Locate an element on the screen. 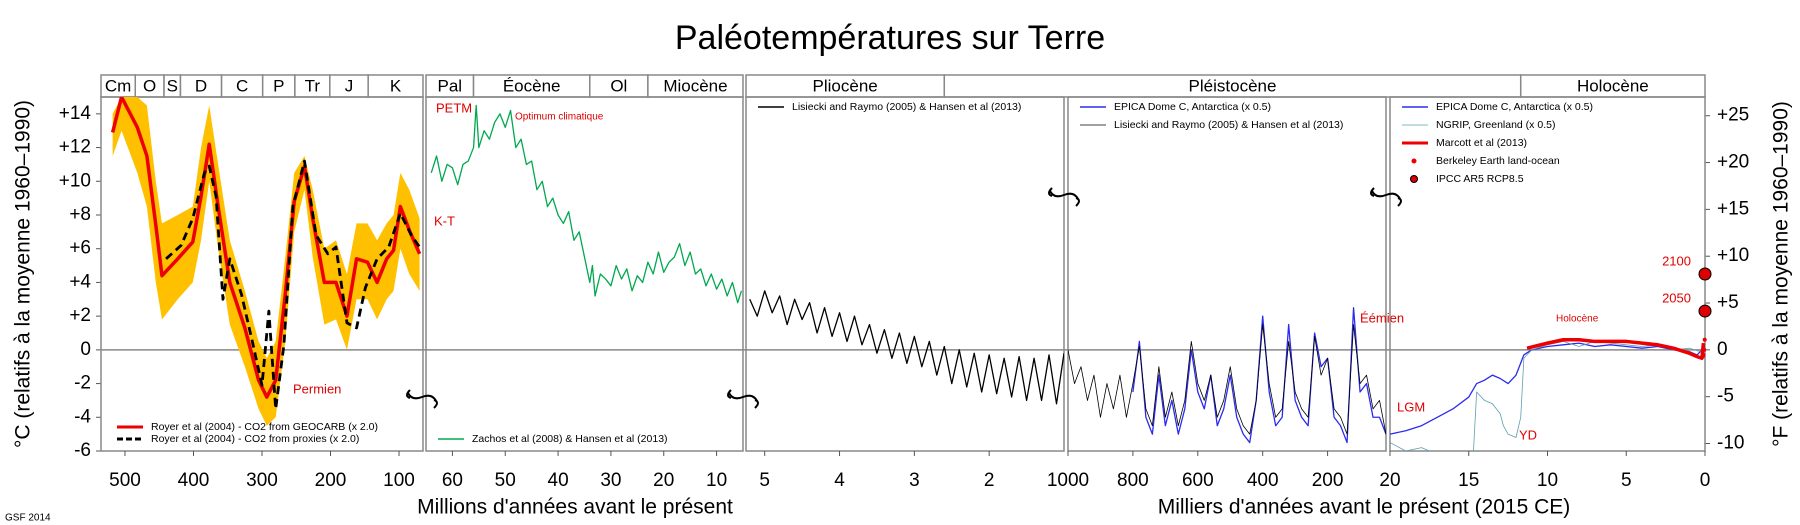 This screenshot has height=525, width=1800. period-label: O is located at coordinates (149, 85).